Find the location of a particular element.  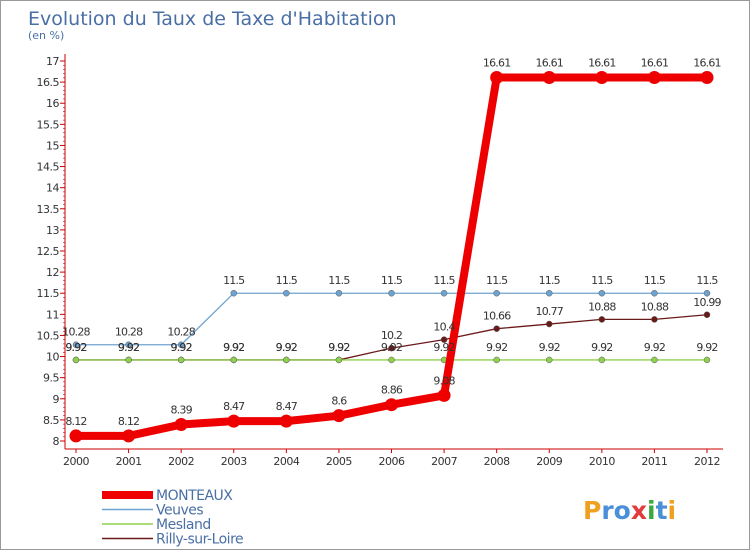

x-tick-label: 2003 is located at coordinates (234, 461).